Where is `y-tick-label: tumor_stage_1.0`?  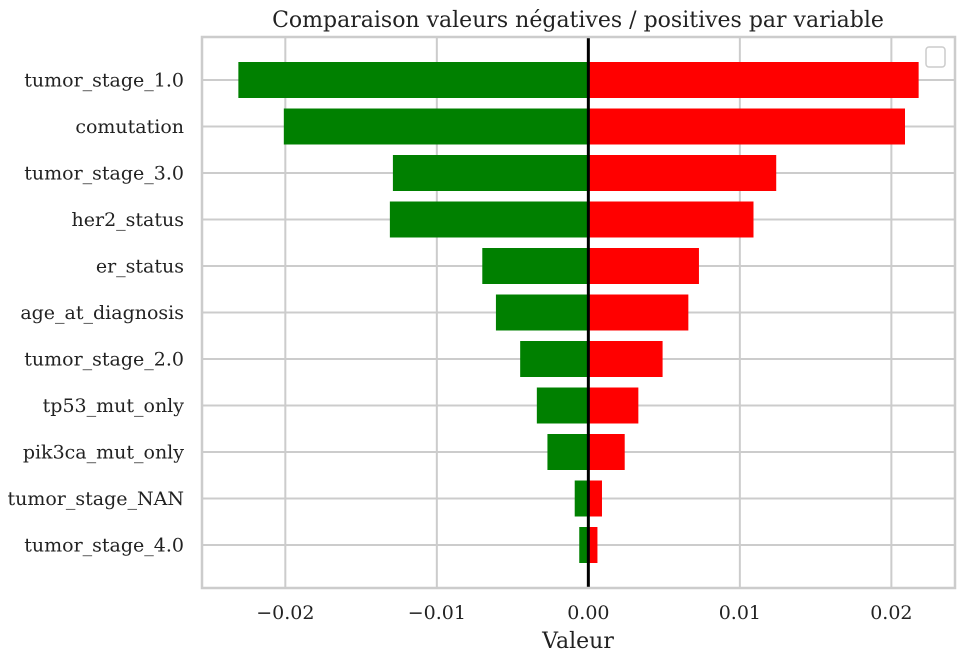
y-tick-label: tumor_stage_1.0 is located at coordinates (104, 81).